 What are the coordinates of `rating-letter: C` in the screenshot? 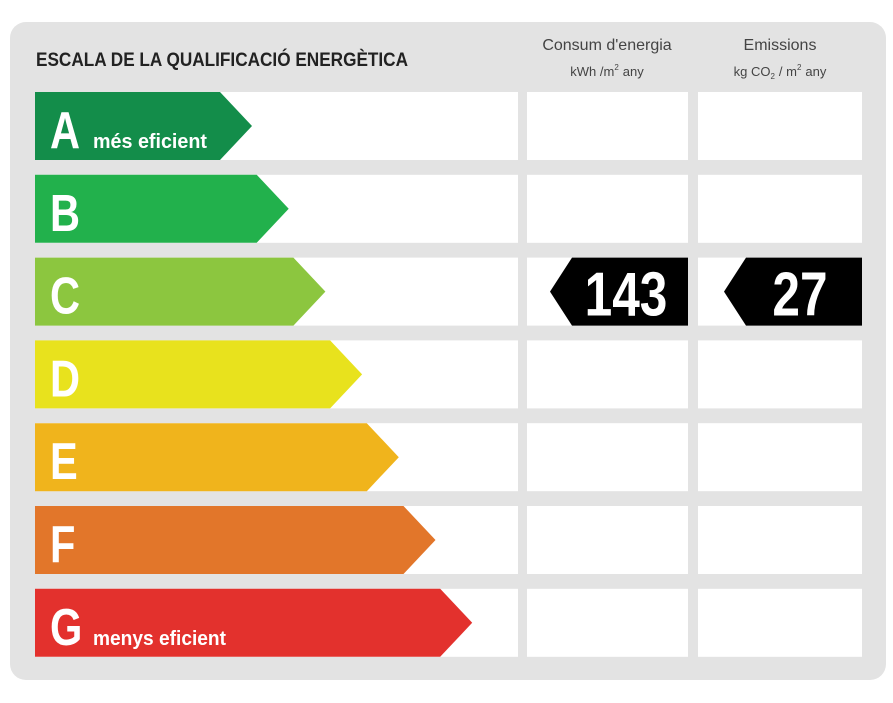 It's located at (65, 295).